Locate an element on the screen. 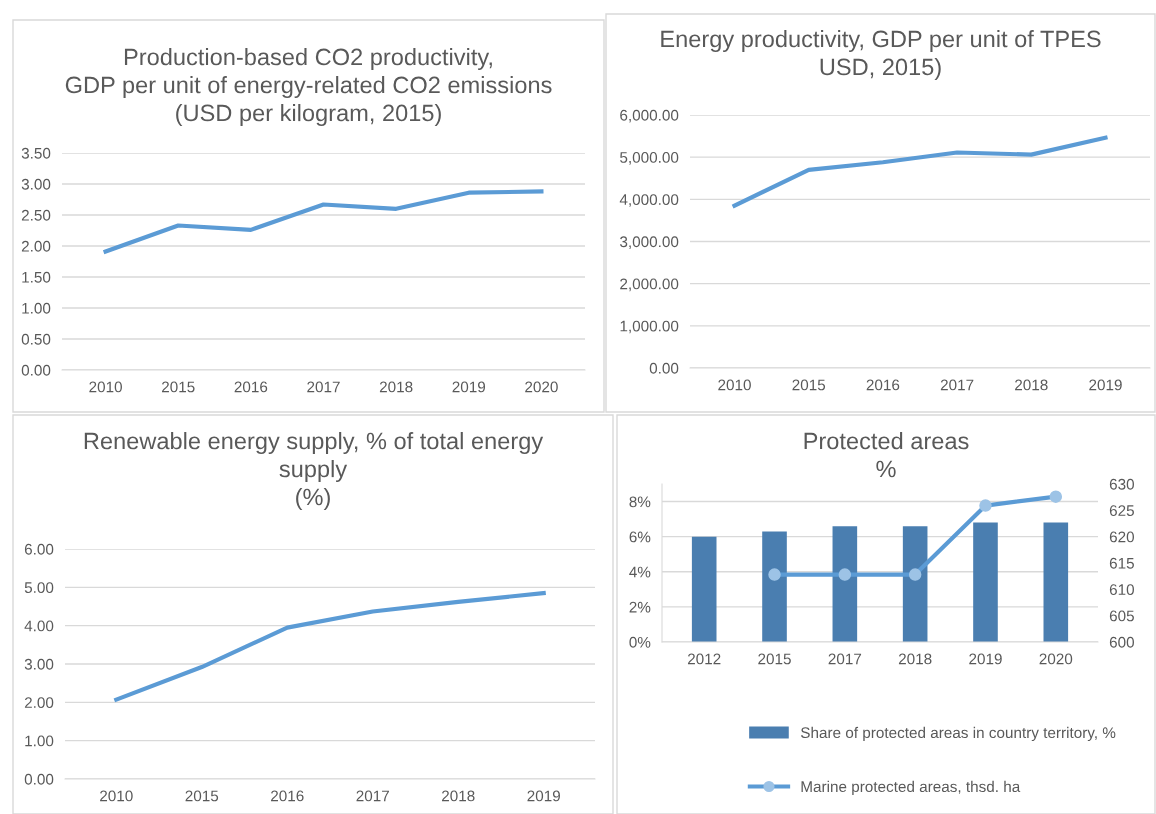  chart-title: Renewable energy supply, % of total energy supply (%) is located at coordinates (314, 471).